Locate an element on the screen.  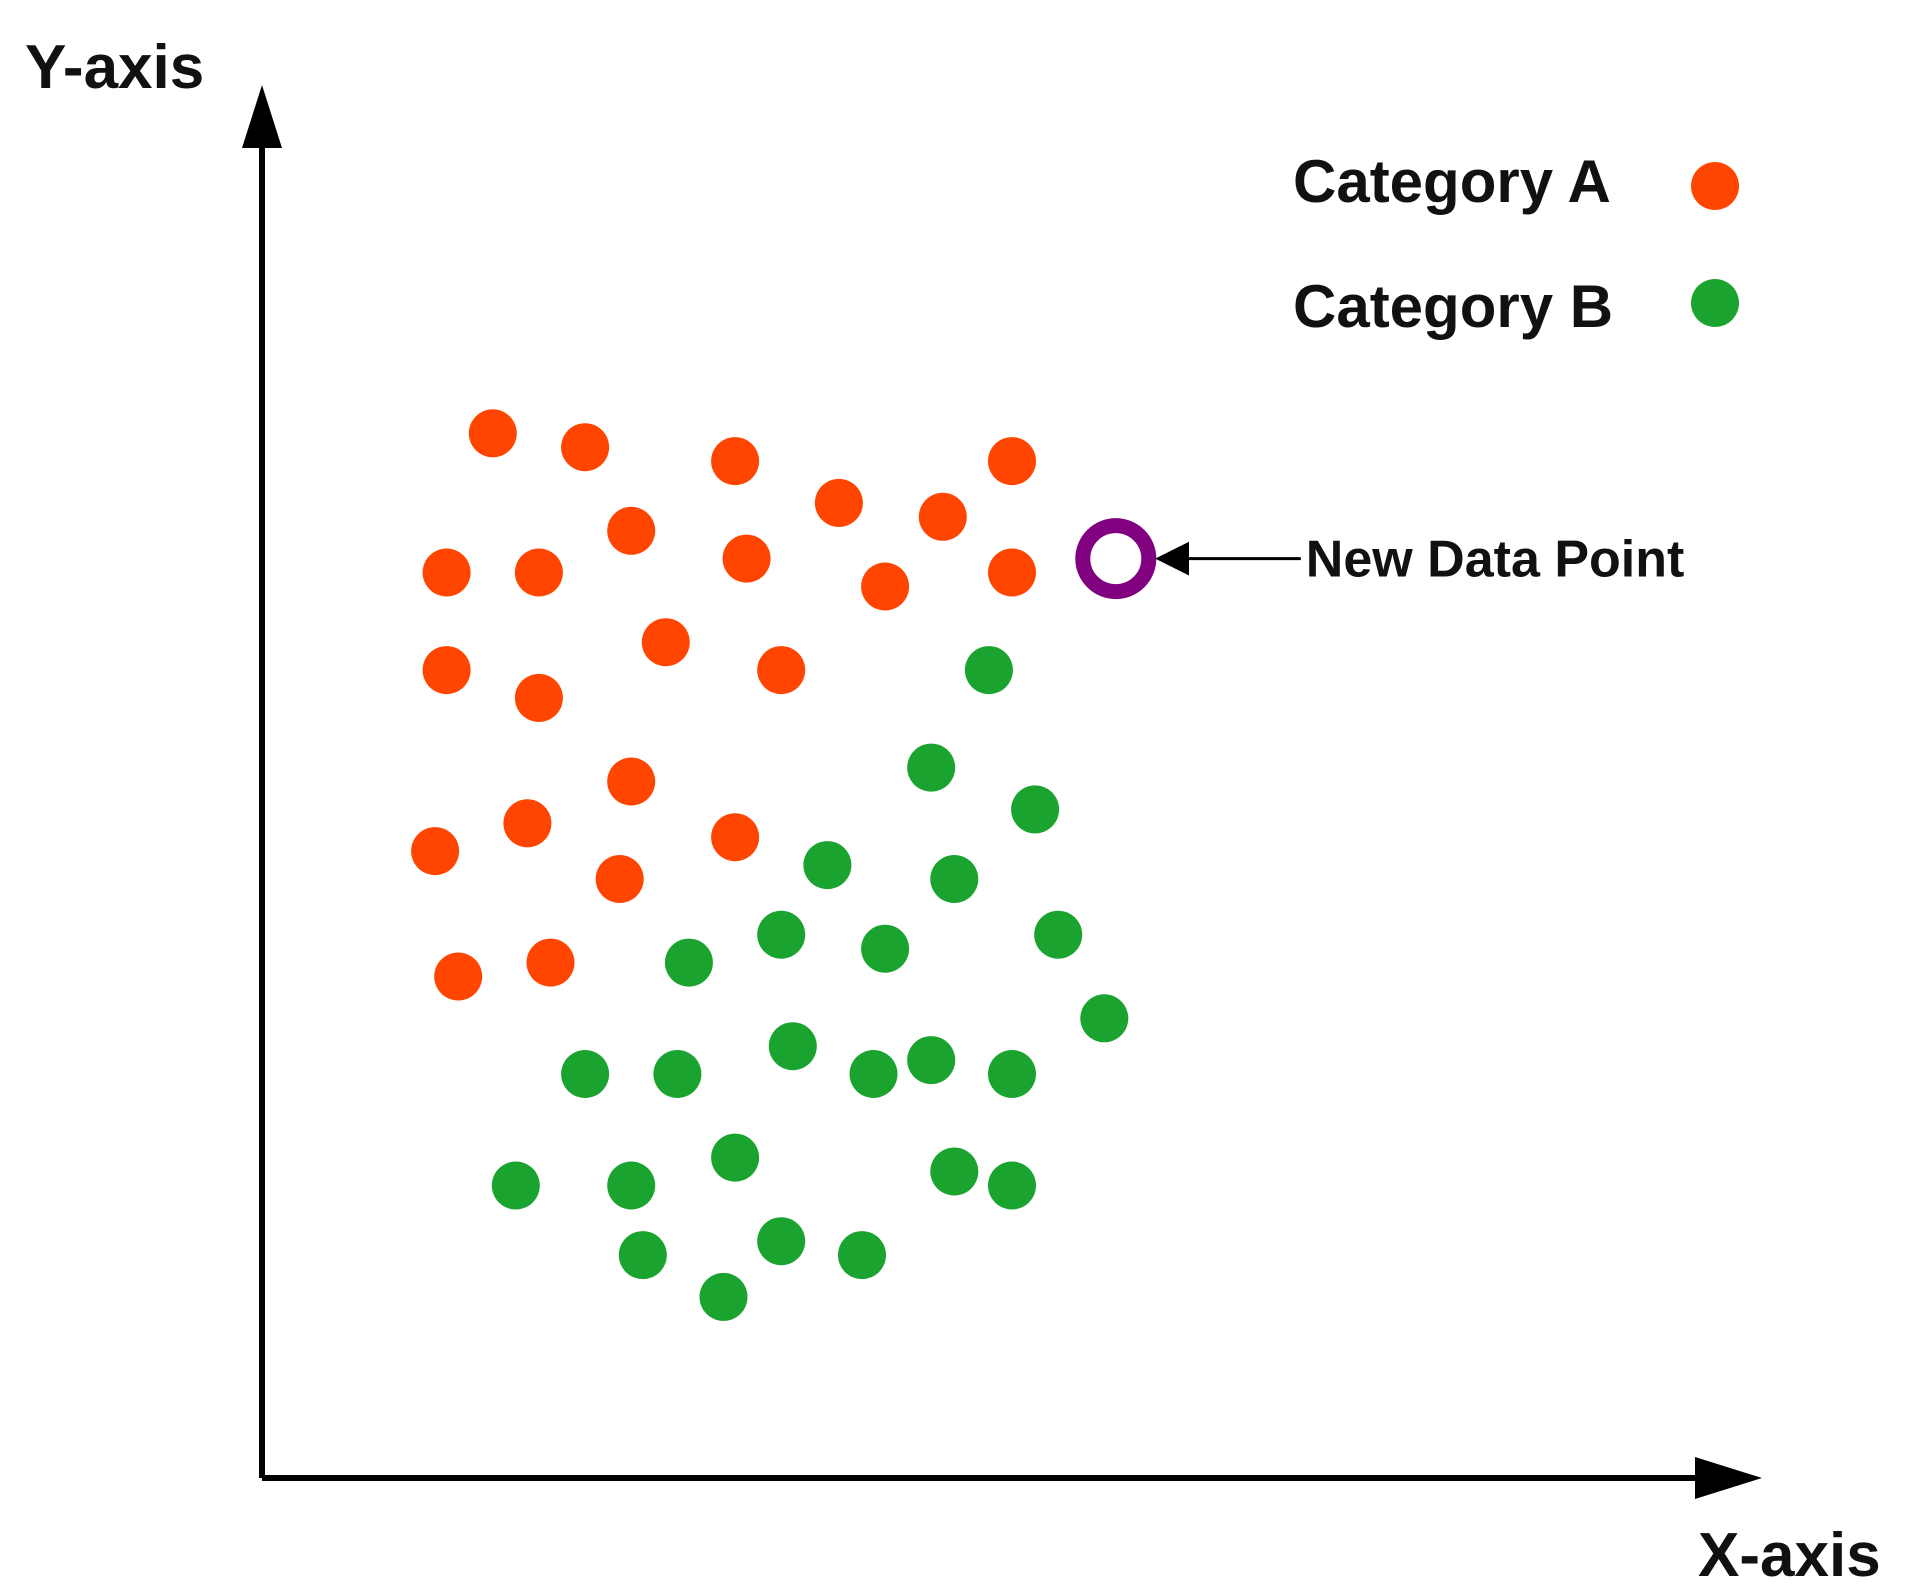
legend: Category A Category B is located at coordinates (1516, 244).